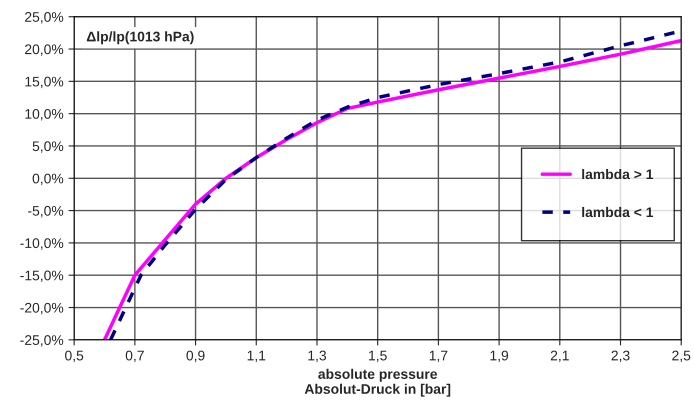 The width and height of the screenshot is (693, 418). What do you see at coordinates (499, 356) in the screenshot?
I see `x-tick-label: 1,9` at bounding box center [499, 356].